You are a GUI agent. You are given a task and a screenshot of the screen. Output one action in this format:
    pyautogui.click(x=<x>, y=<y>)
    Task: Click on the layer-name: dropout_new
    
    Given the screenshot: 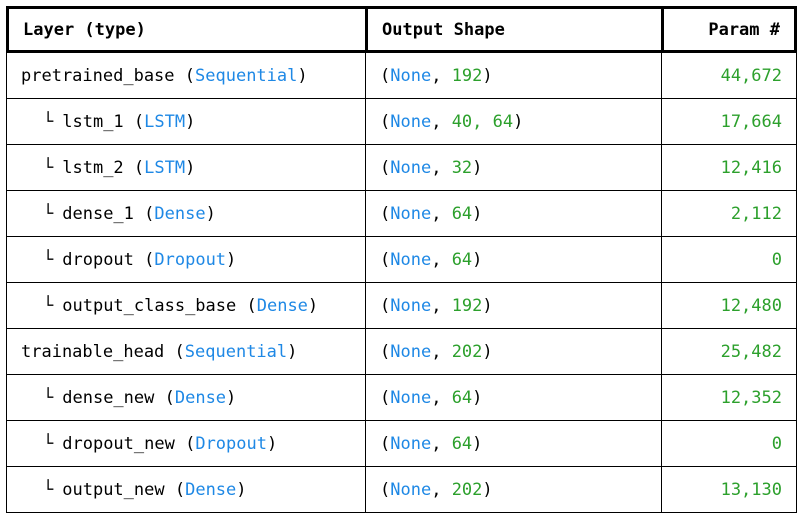 What is the action you would take?
    pyautogui.click(x=118, y=443)
    